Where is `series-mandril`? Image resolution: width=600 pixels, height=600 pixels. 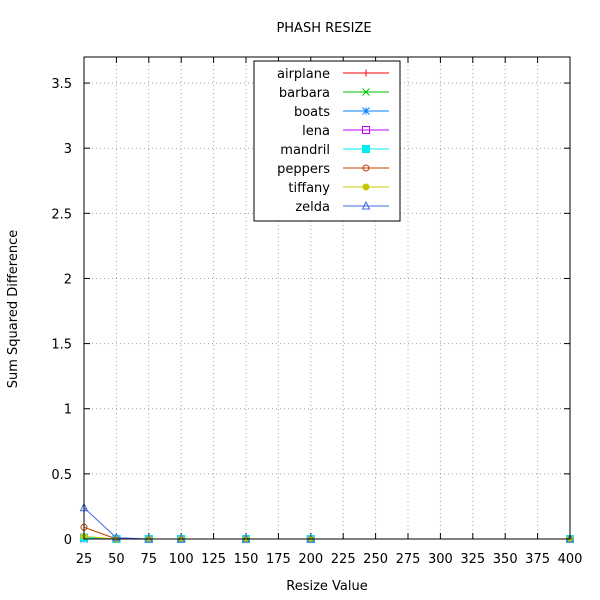
series-mandril is located at coordinates (327, 538).